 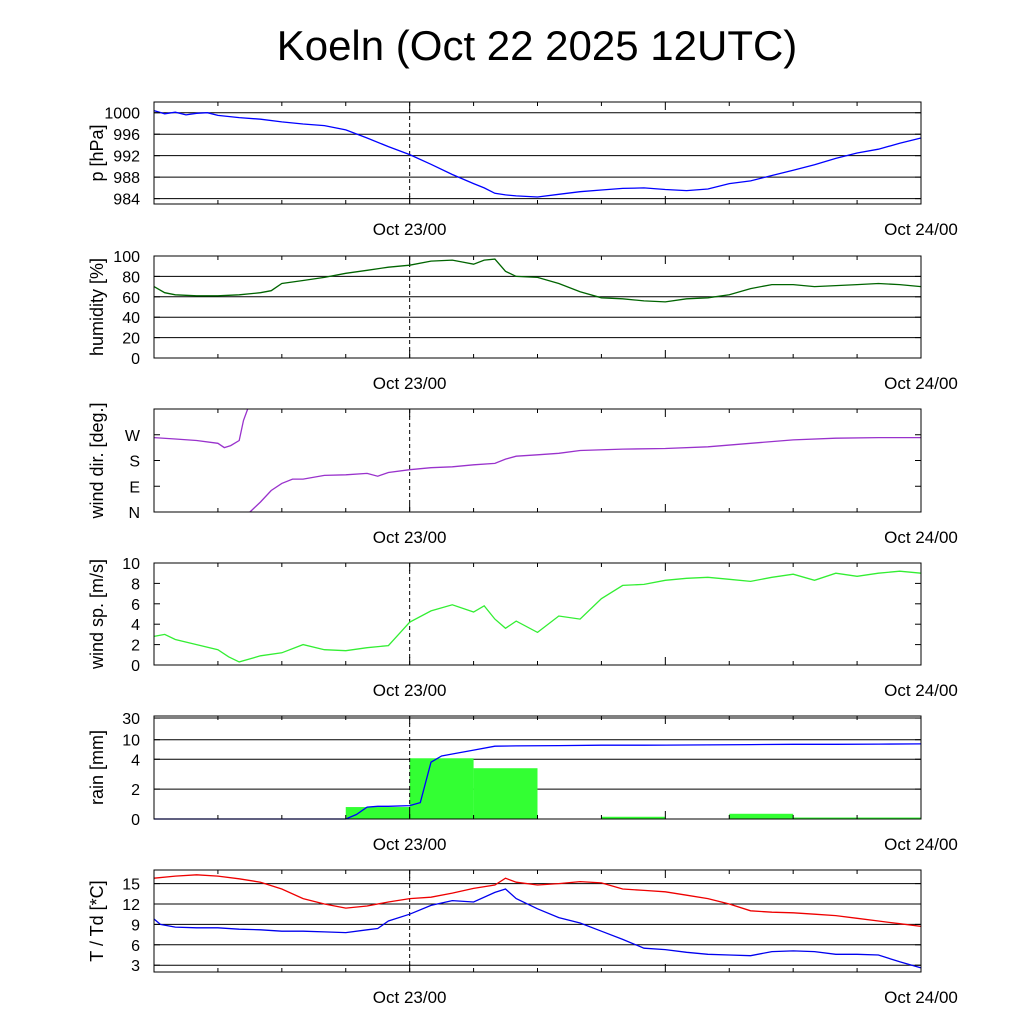 I want to click on y-tick-label: N, so click(x=134, y=513).